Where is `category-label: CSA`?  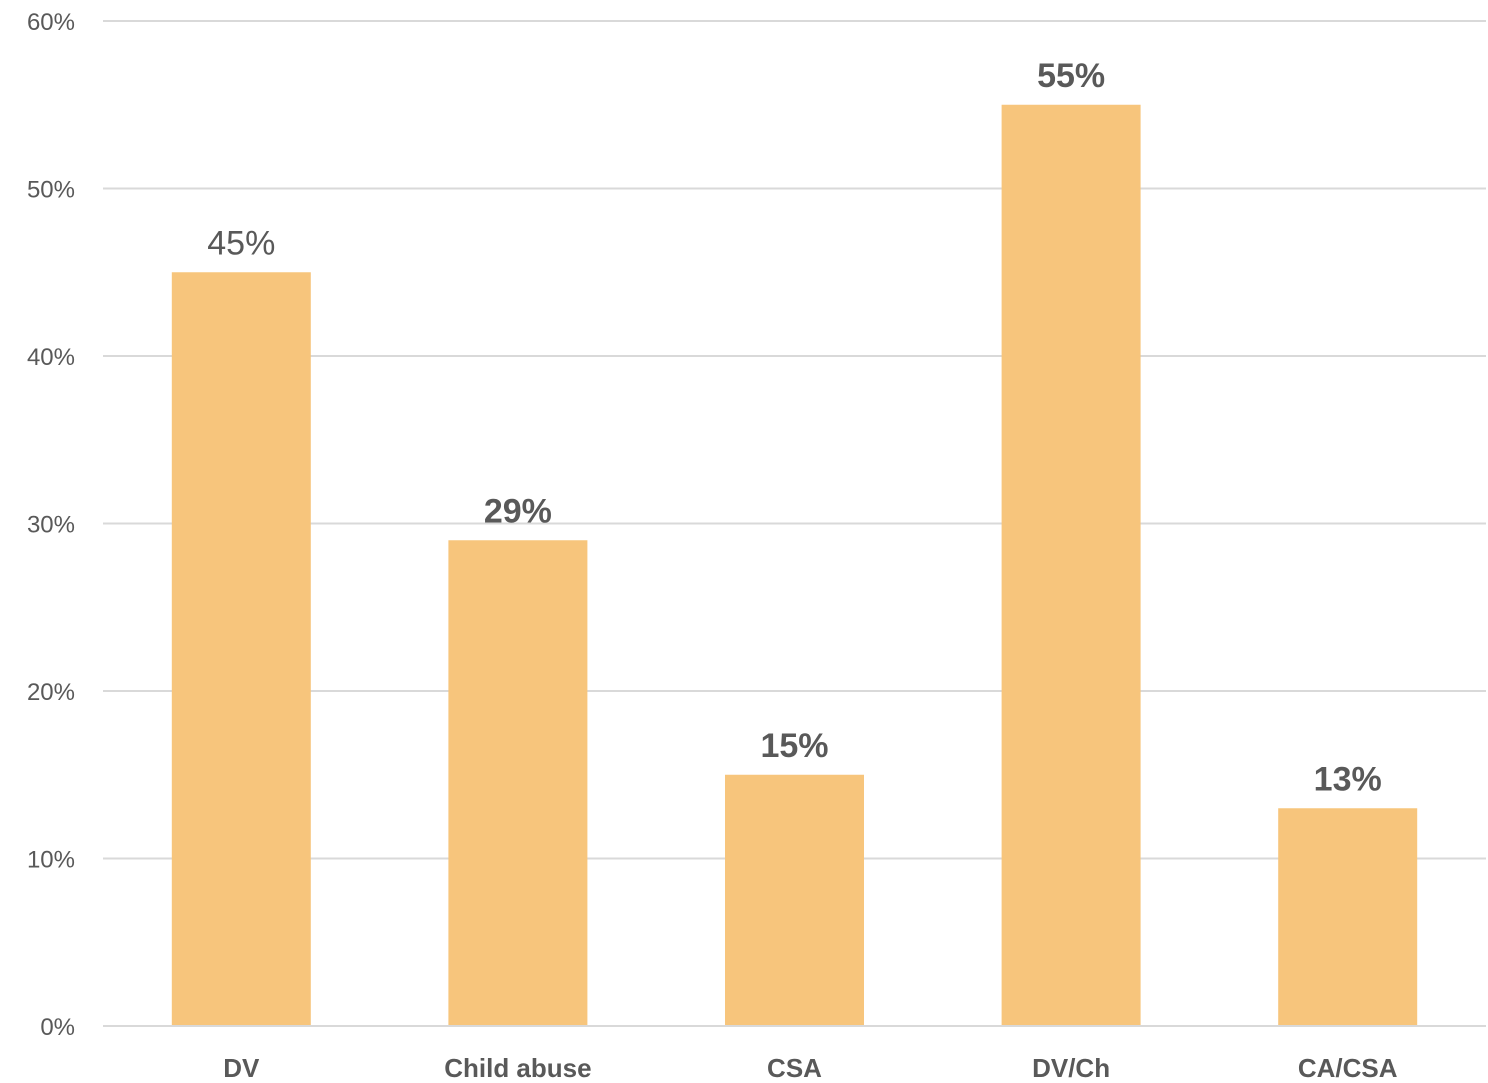
category-label: CSA is located at coordinates (794, 1068).